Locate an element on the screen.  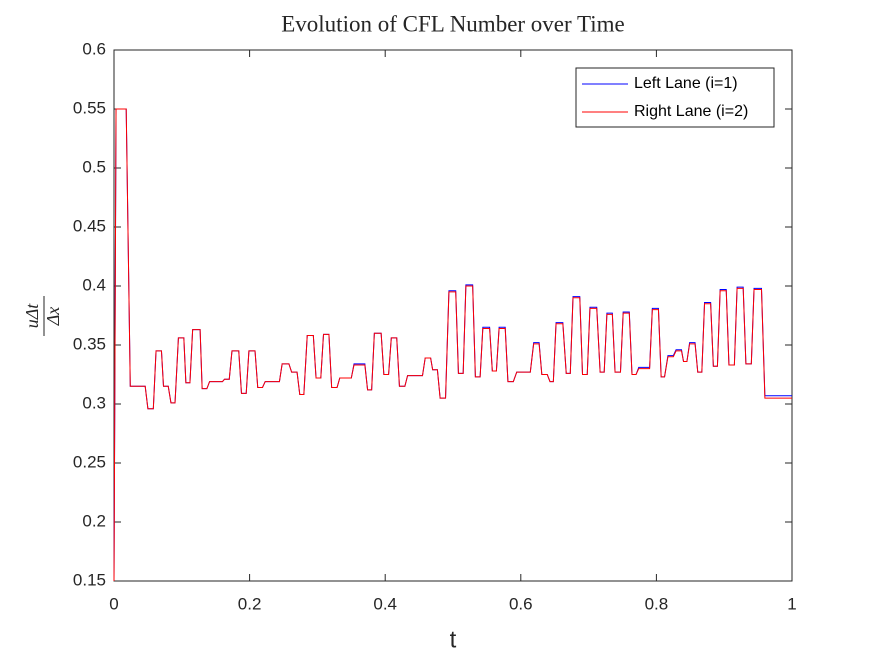
y-label-denominator: Δx is located at coordinates (53, 317).